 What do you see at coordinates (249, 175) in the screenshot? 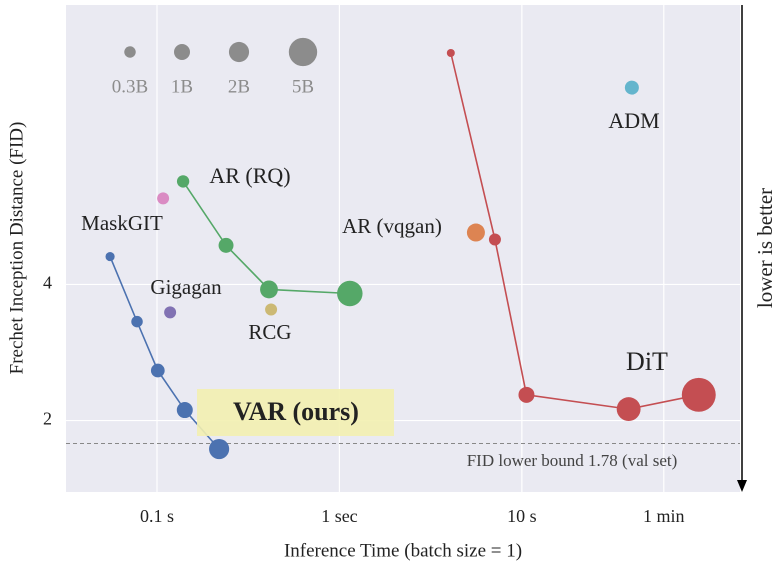
I see `series-label: AR (RQ)` at bounding box center [249, 175].